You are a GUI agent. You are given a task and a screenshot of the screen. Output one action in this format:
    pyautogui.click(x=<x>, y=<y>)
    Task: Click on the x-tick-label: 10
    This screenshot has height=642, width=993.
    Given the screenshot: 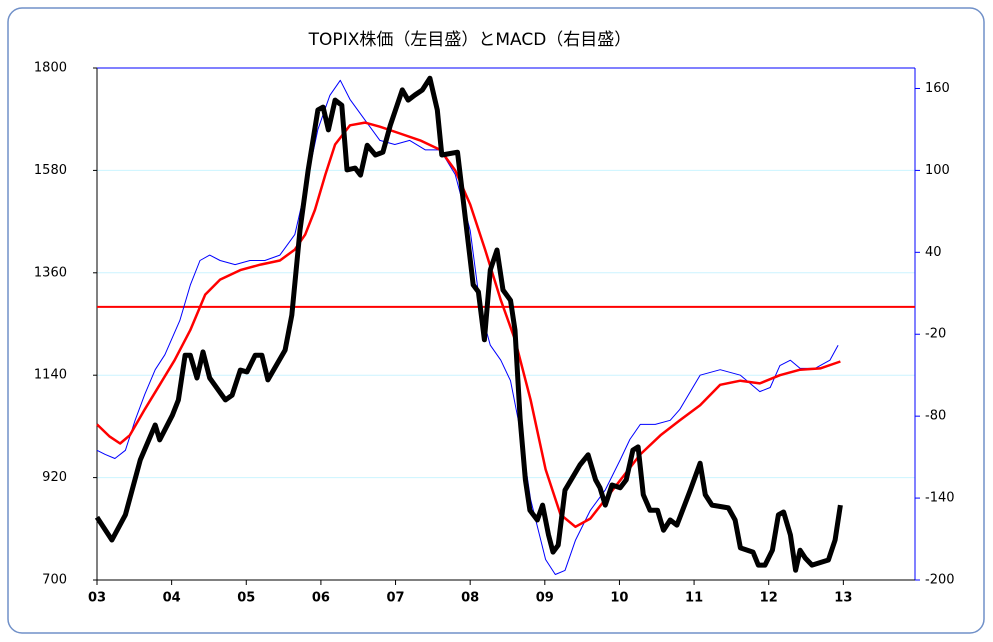 What is the action you would take?
    pyautogui.click(x=619, y=598)
    